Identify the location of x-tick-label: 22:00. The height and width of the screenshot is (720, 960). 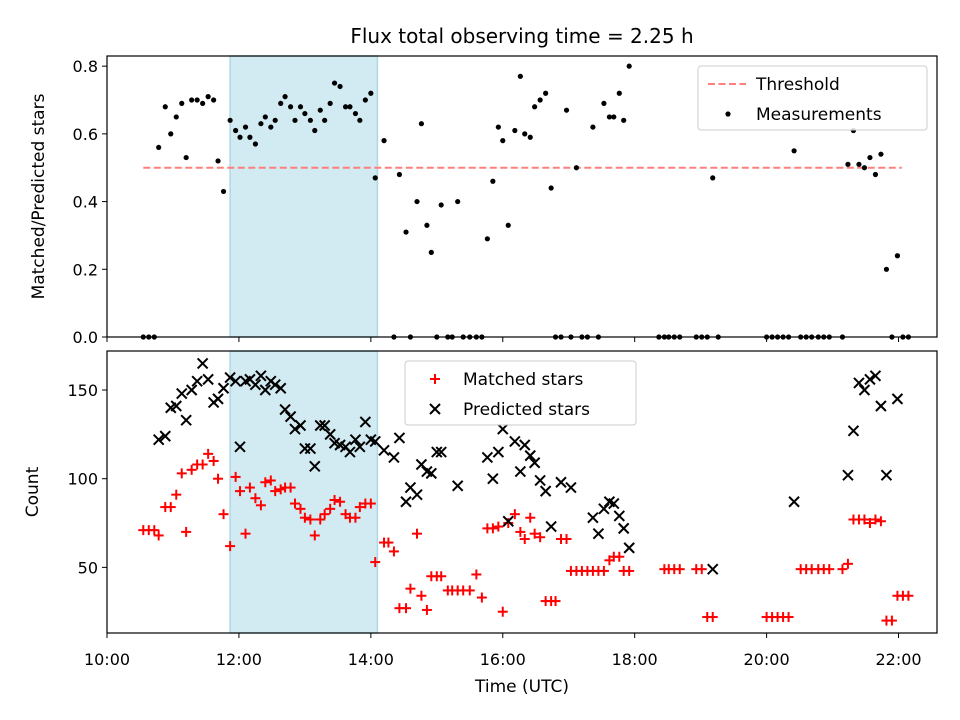
(898, 659).